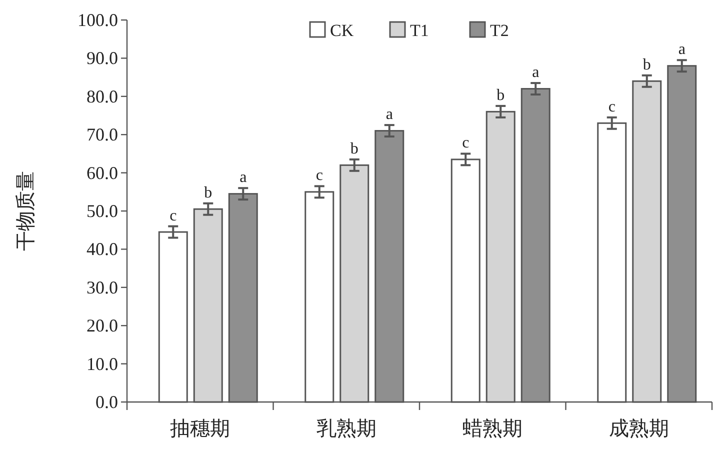 The image size is (720, 455). Describe the element at coordinates (26, 211) in the screenshot. I see `y-axis-title: 干物质量` at that location.